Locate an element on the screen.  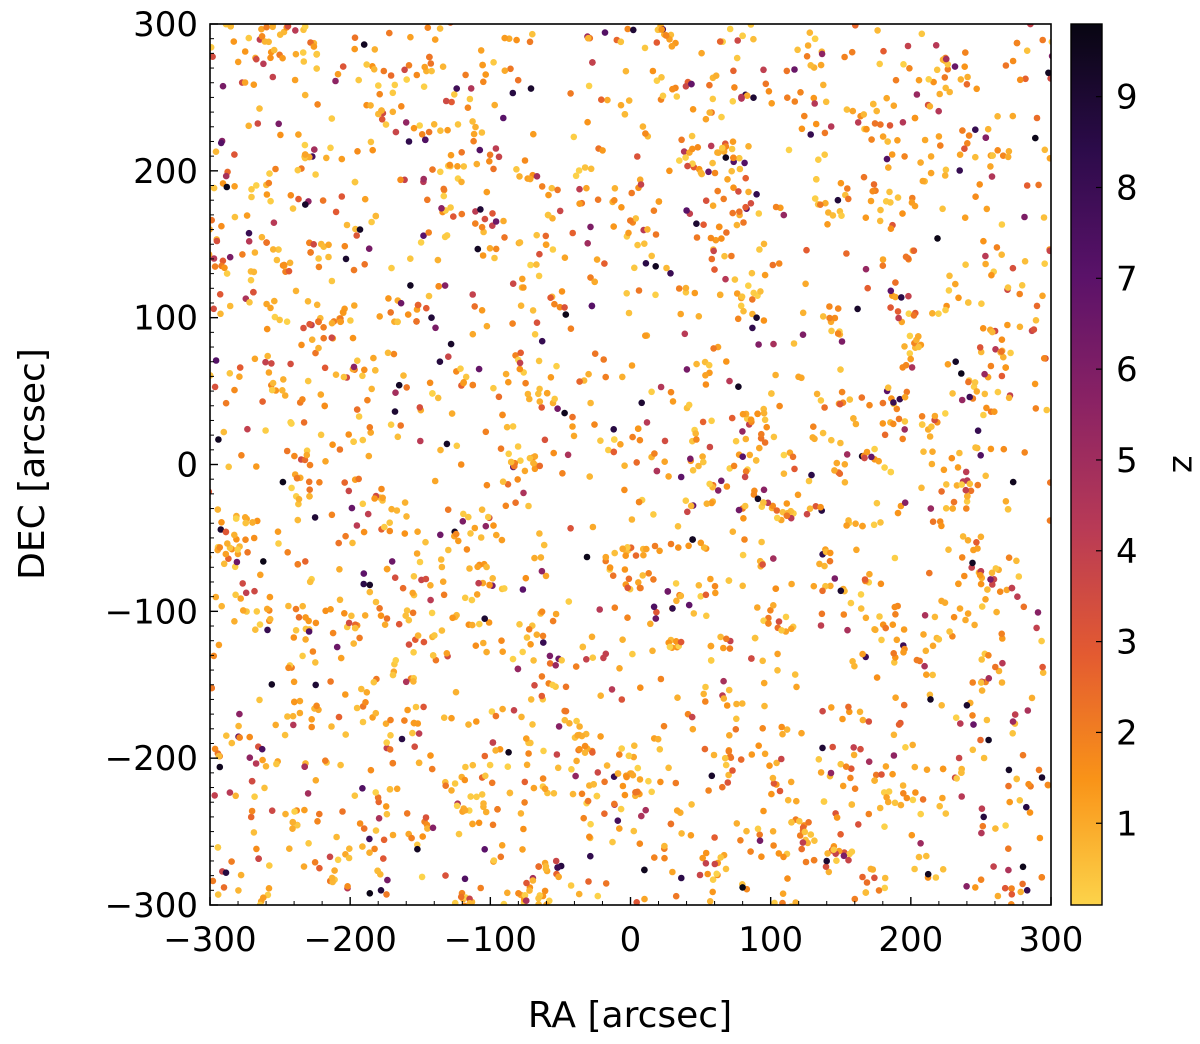
colorbar-tick-label: 1 is located at coordinates (1127, 824).